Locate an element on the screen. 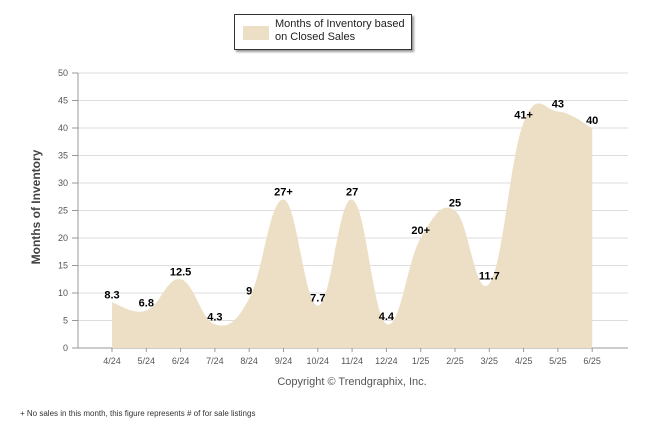 The height and width of the screenshot is (434, 646). x-tick-label: 5/24 is located at coordinates (147, 361).